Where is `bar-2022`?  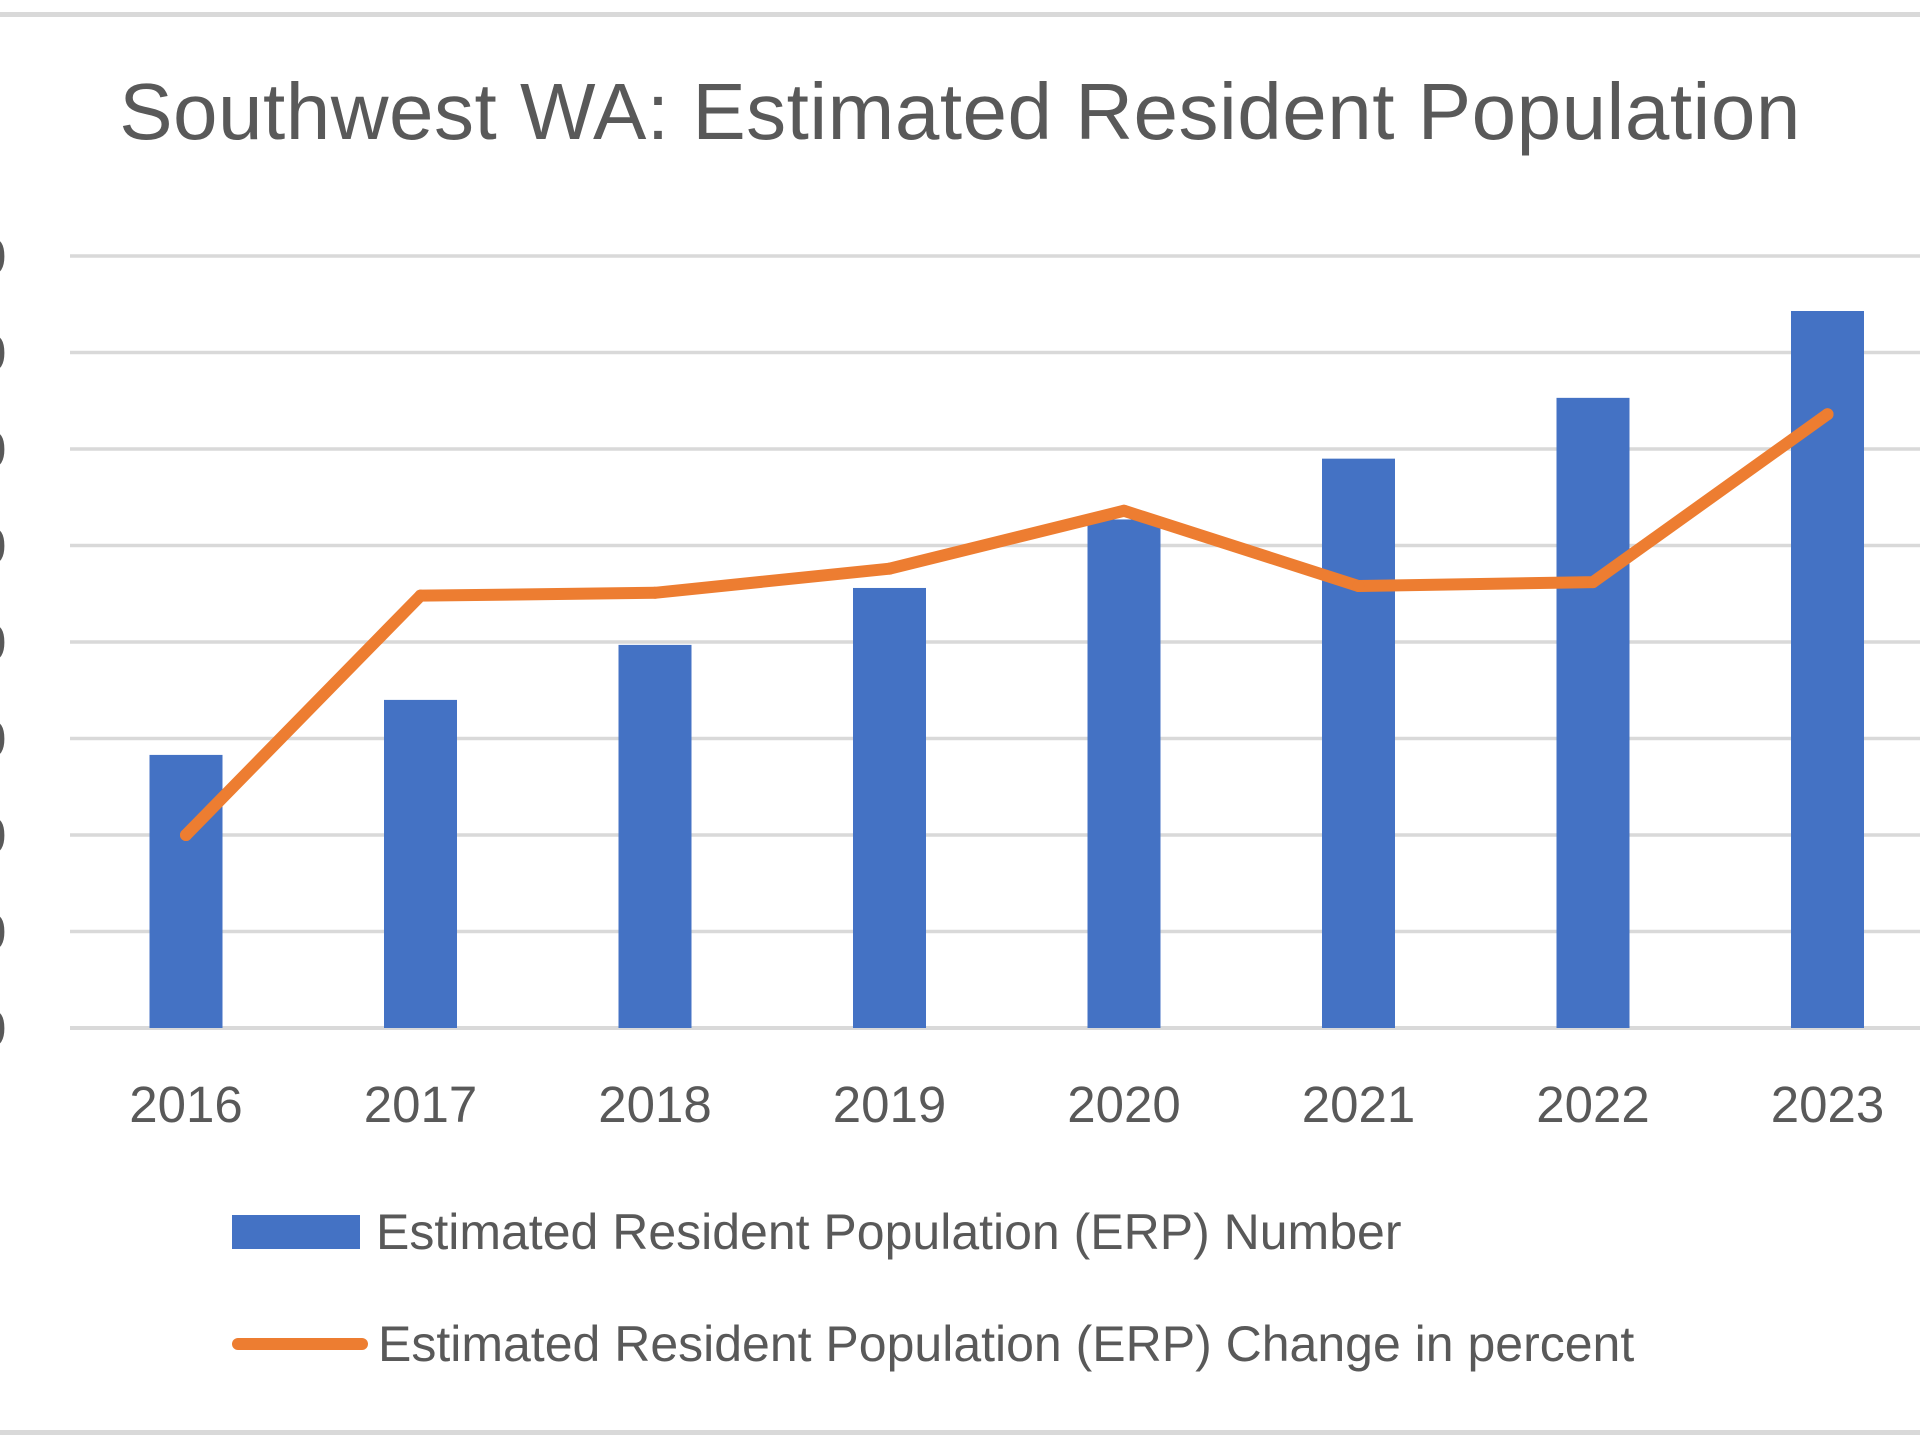 bar-2022 is located at coordinates (1593, 713).